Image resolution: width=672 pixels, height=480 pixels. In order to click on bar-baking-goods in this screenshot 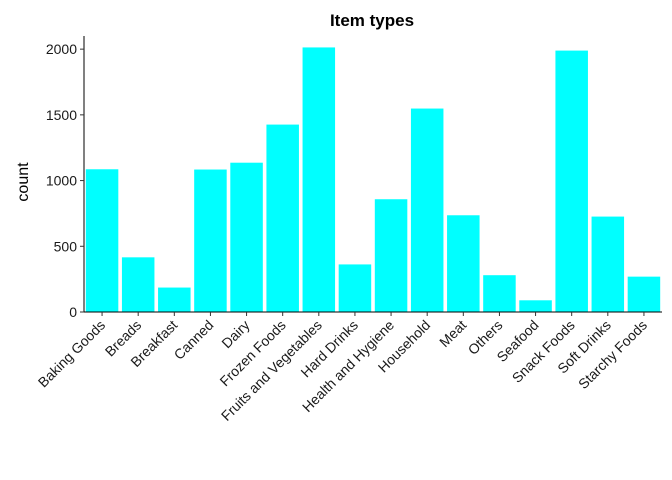, I will do `click(102, 240)`.